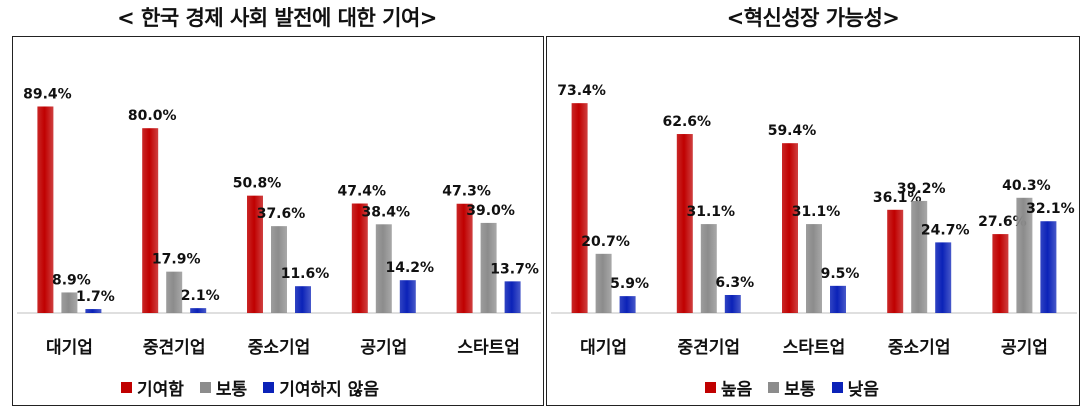 Image resolution: width=1086 pixels, height=412 pixels. Describe the element at coordinates (1026, 186) in the screenshot. I see `data-label: 40.3%` at that location.